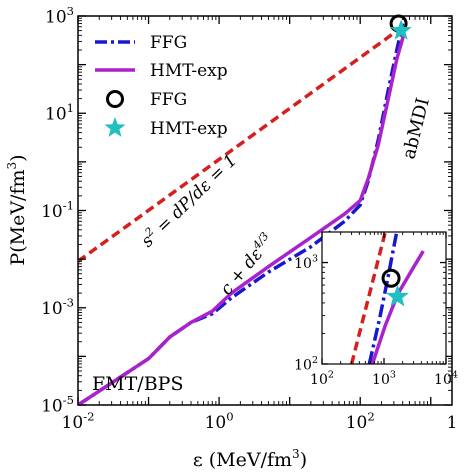 Image resolution: width=474 pixels, height=474 pixels. Describe the element at coordinates (57, 405) in the screenshot. I see `main-y-tick-label: 10⁻⁵` at that location.